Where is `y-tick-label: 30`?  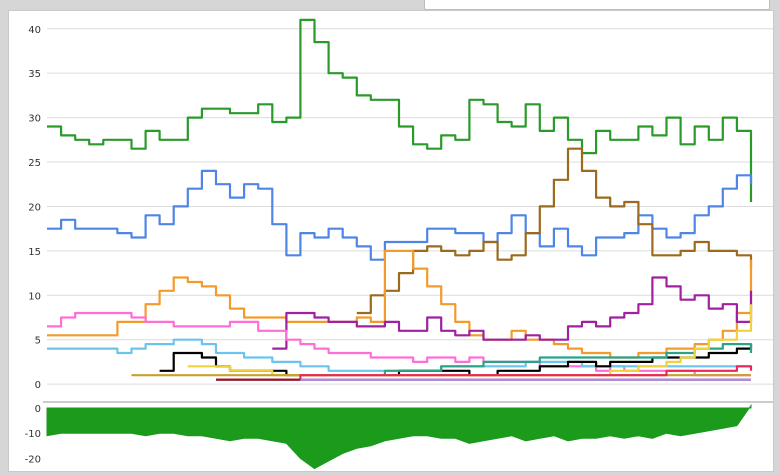
y-tick-label: 30 is located at coordinates (34, 119).